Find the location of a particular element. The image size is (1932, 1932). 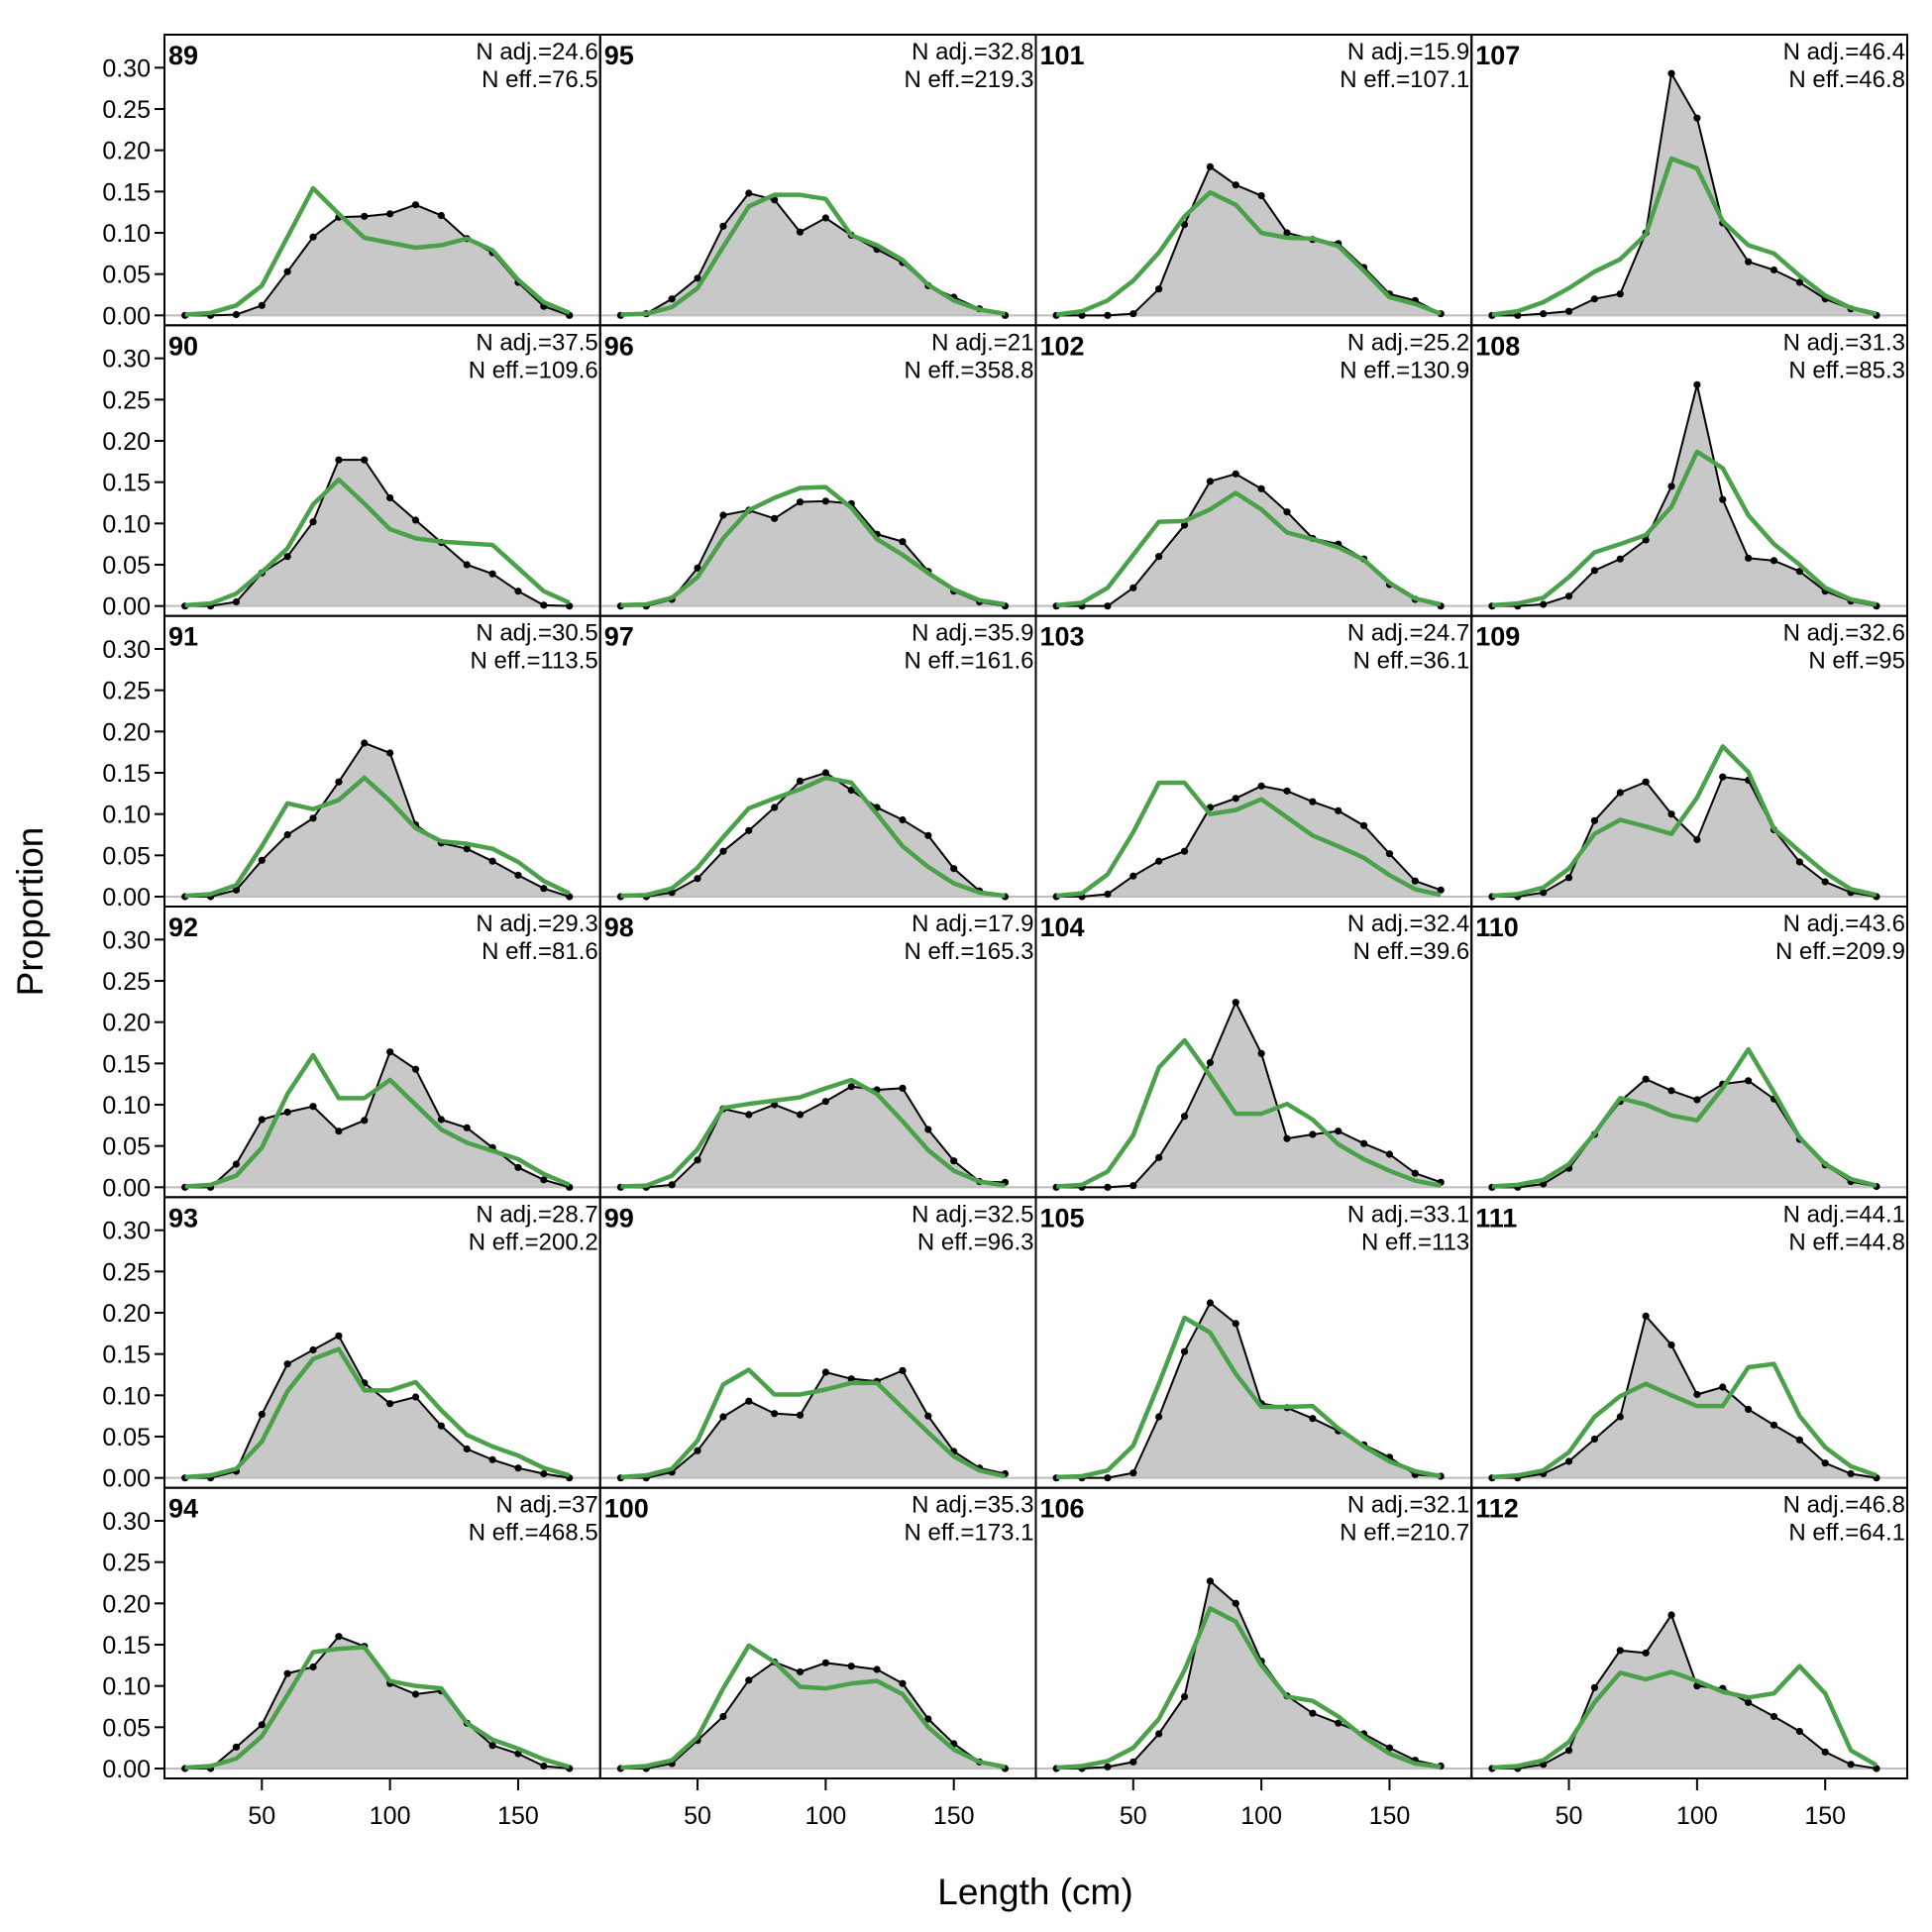

n-adj-label: N adj.=46.8 is located at coordinates (1844, 1505).